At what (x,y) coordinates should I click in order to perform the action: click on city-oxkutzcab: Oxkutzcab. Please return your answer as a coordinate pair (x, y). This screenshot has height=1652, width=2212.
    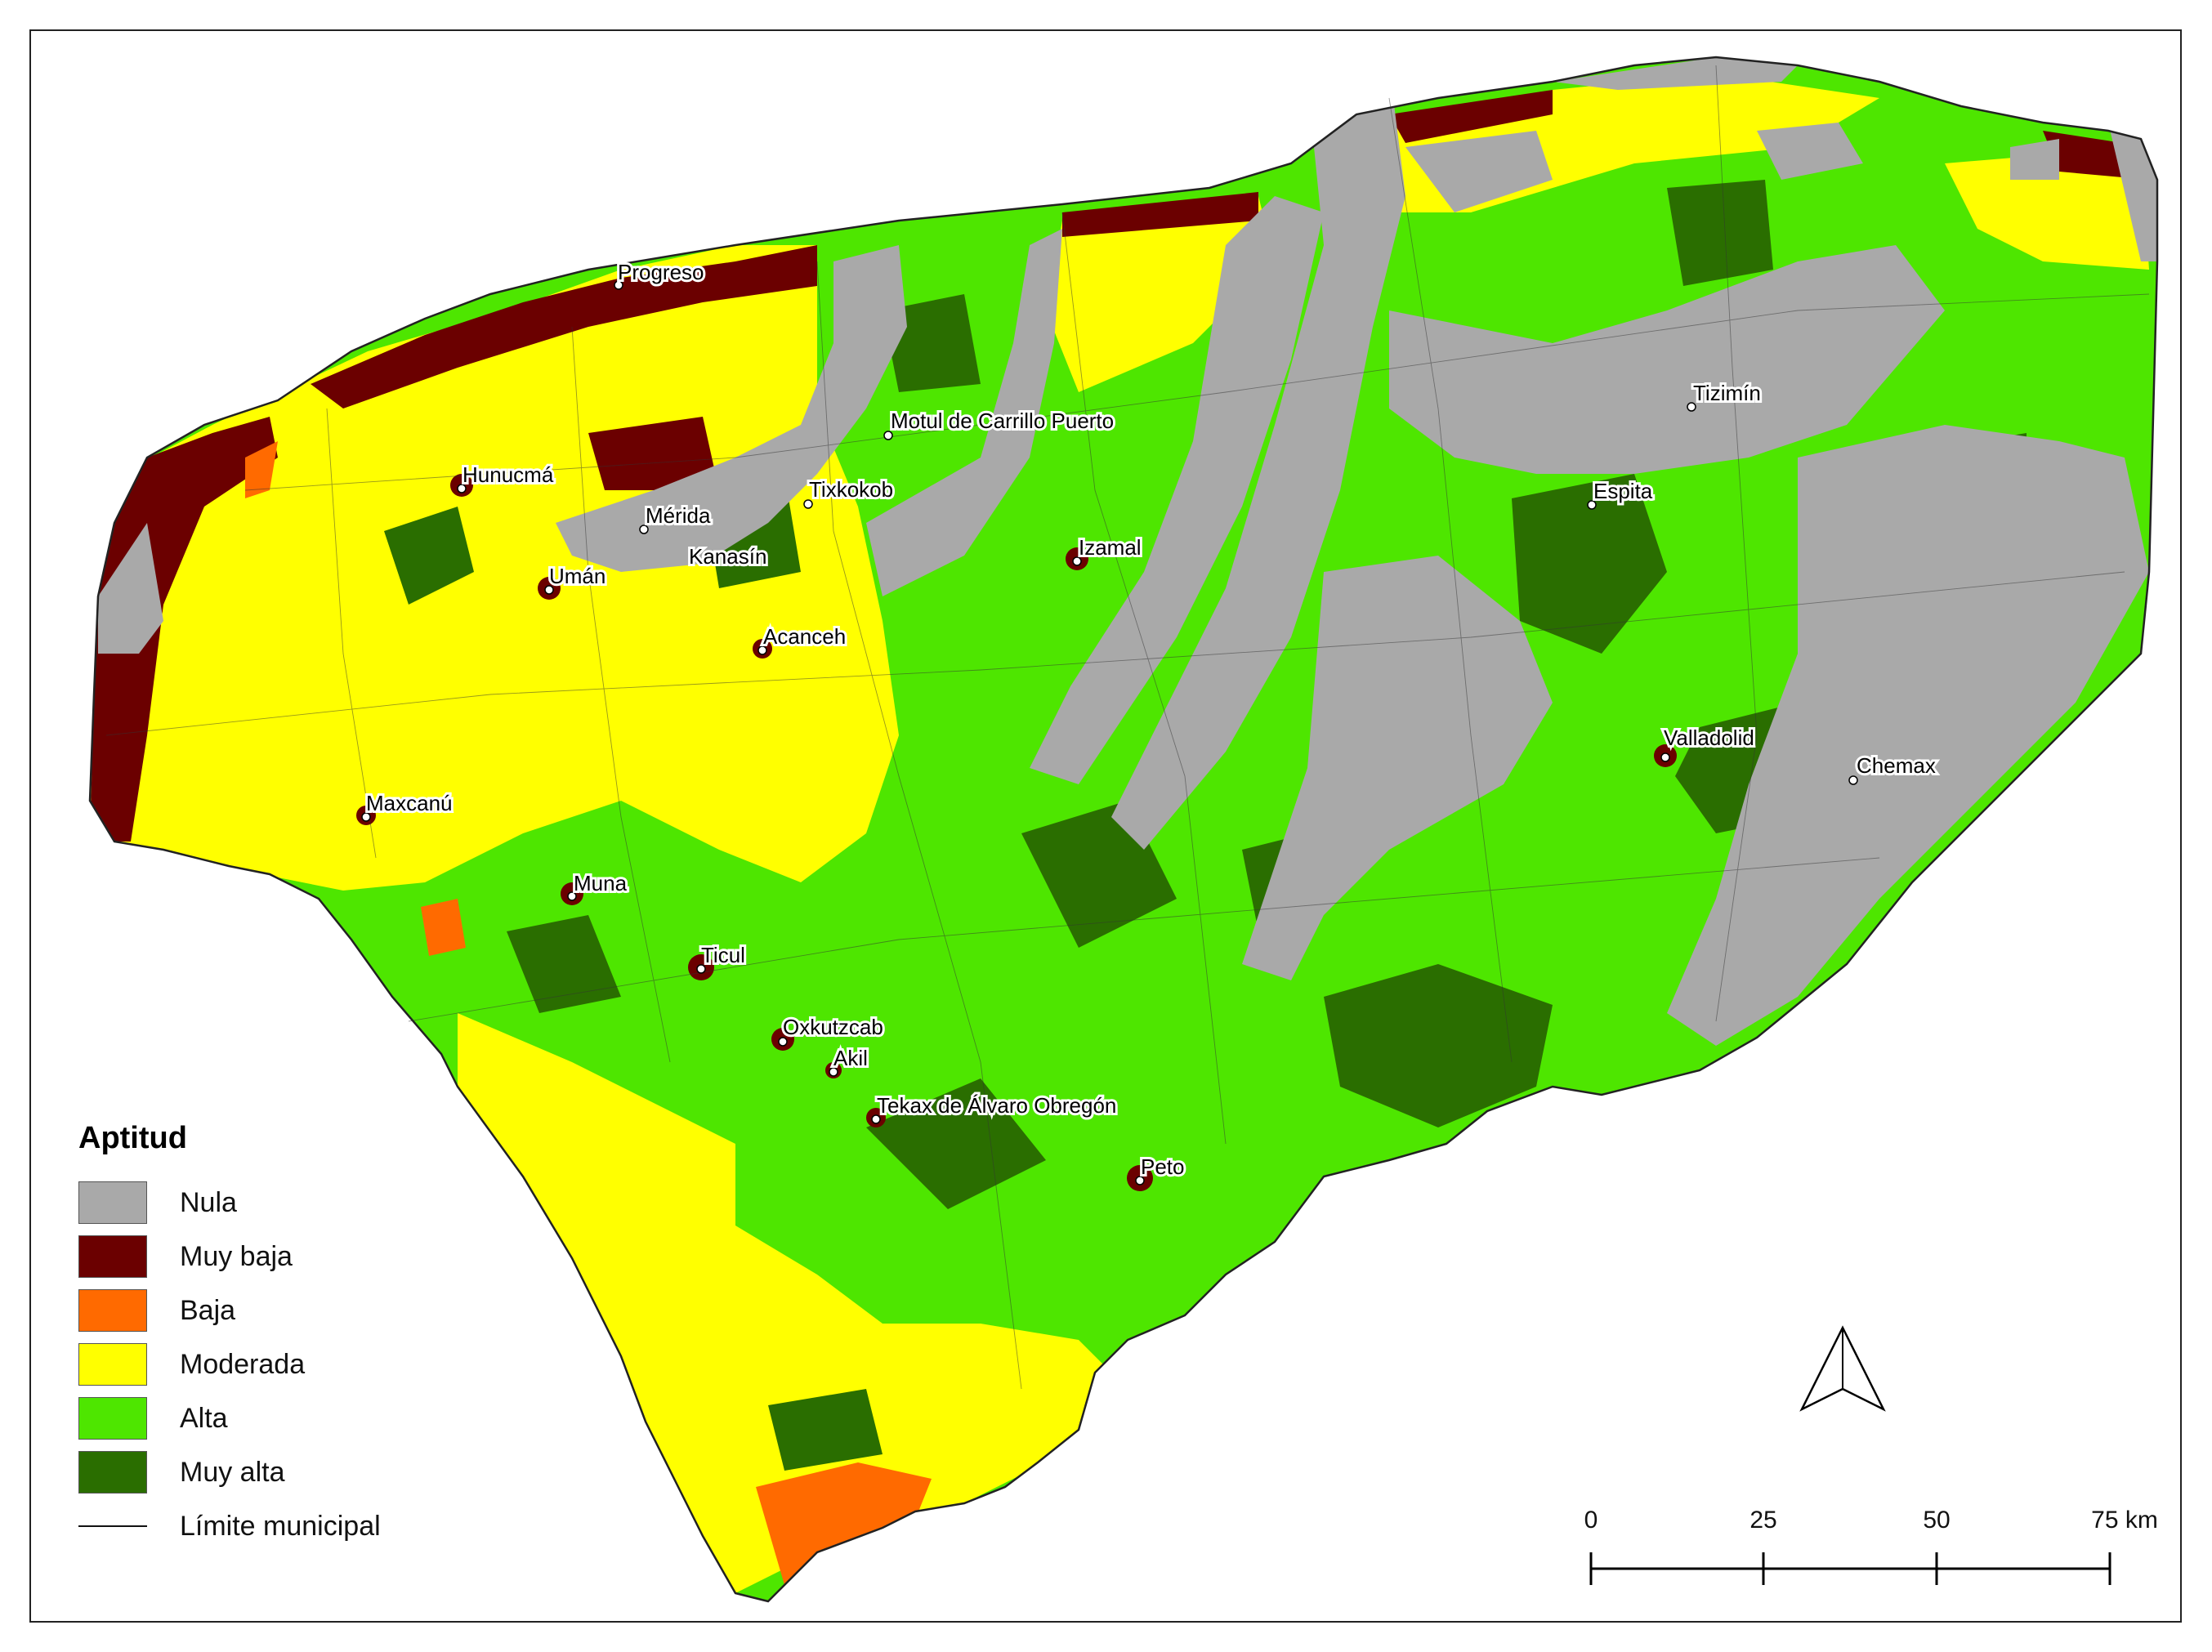
    Looking at the image, I should click on (832, 1029).